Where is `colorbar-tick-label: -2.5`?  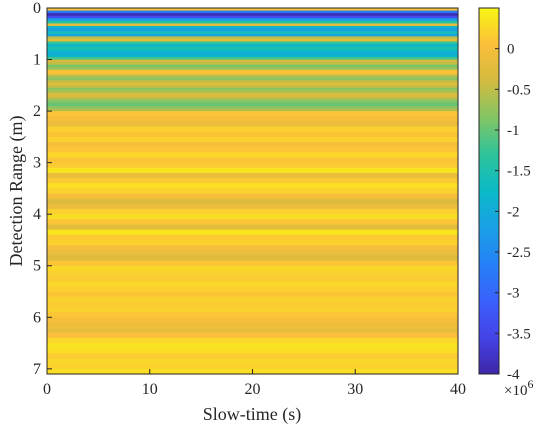
colorbar-tick-label: -2.5 is located at coordinates (519, 253).